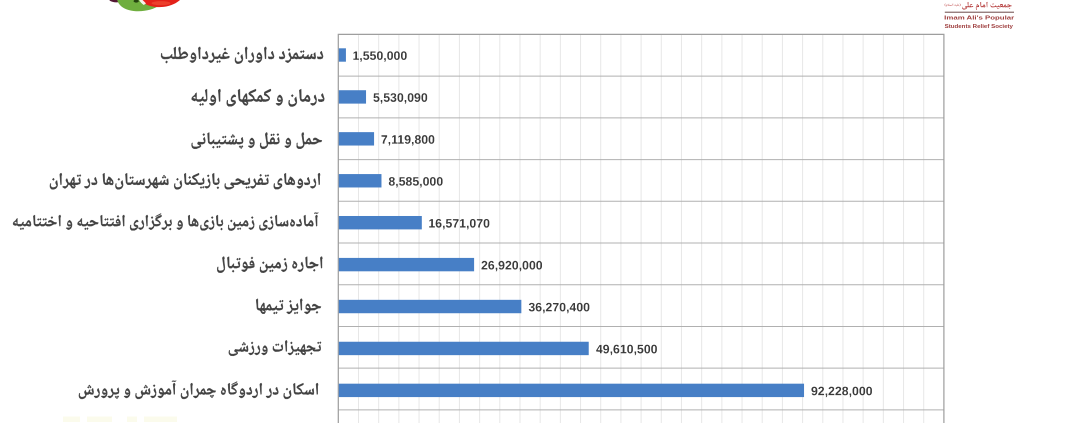  Describe the element at coordinates (979, 27) in the screenshot. I see `svg-text: Students Relief Society` at that location.